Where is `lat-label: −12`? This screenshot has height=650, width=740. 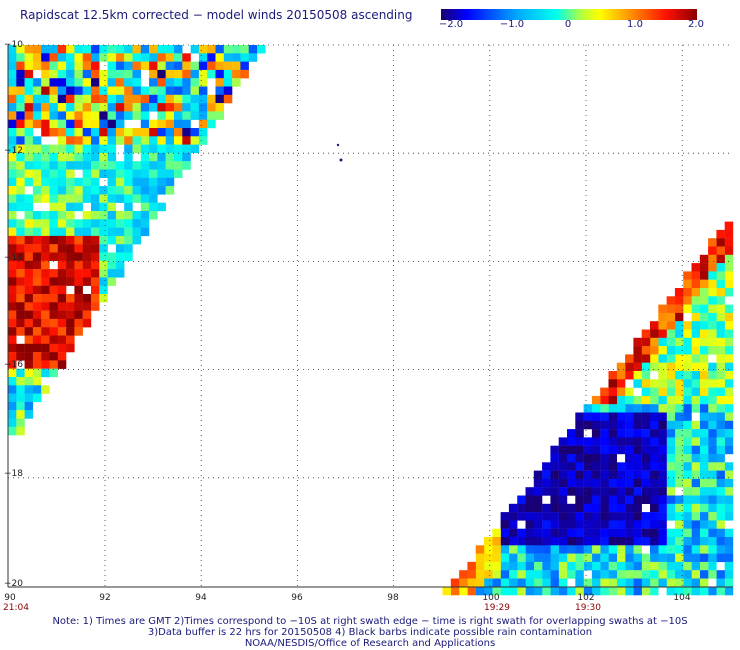 lat-label: −12 is located at coordinates (13, 151).